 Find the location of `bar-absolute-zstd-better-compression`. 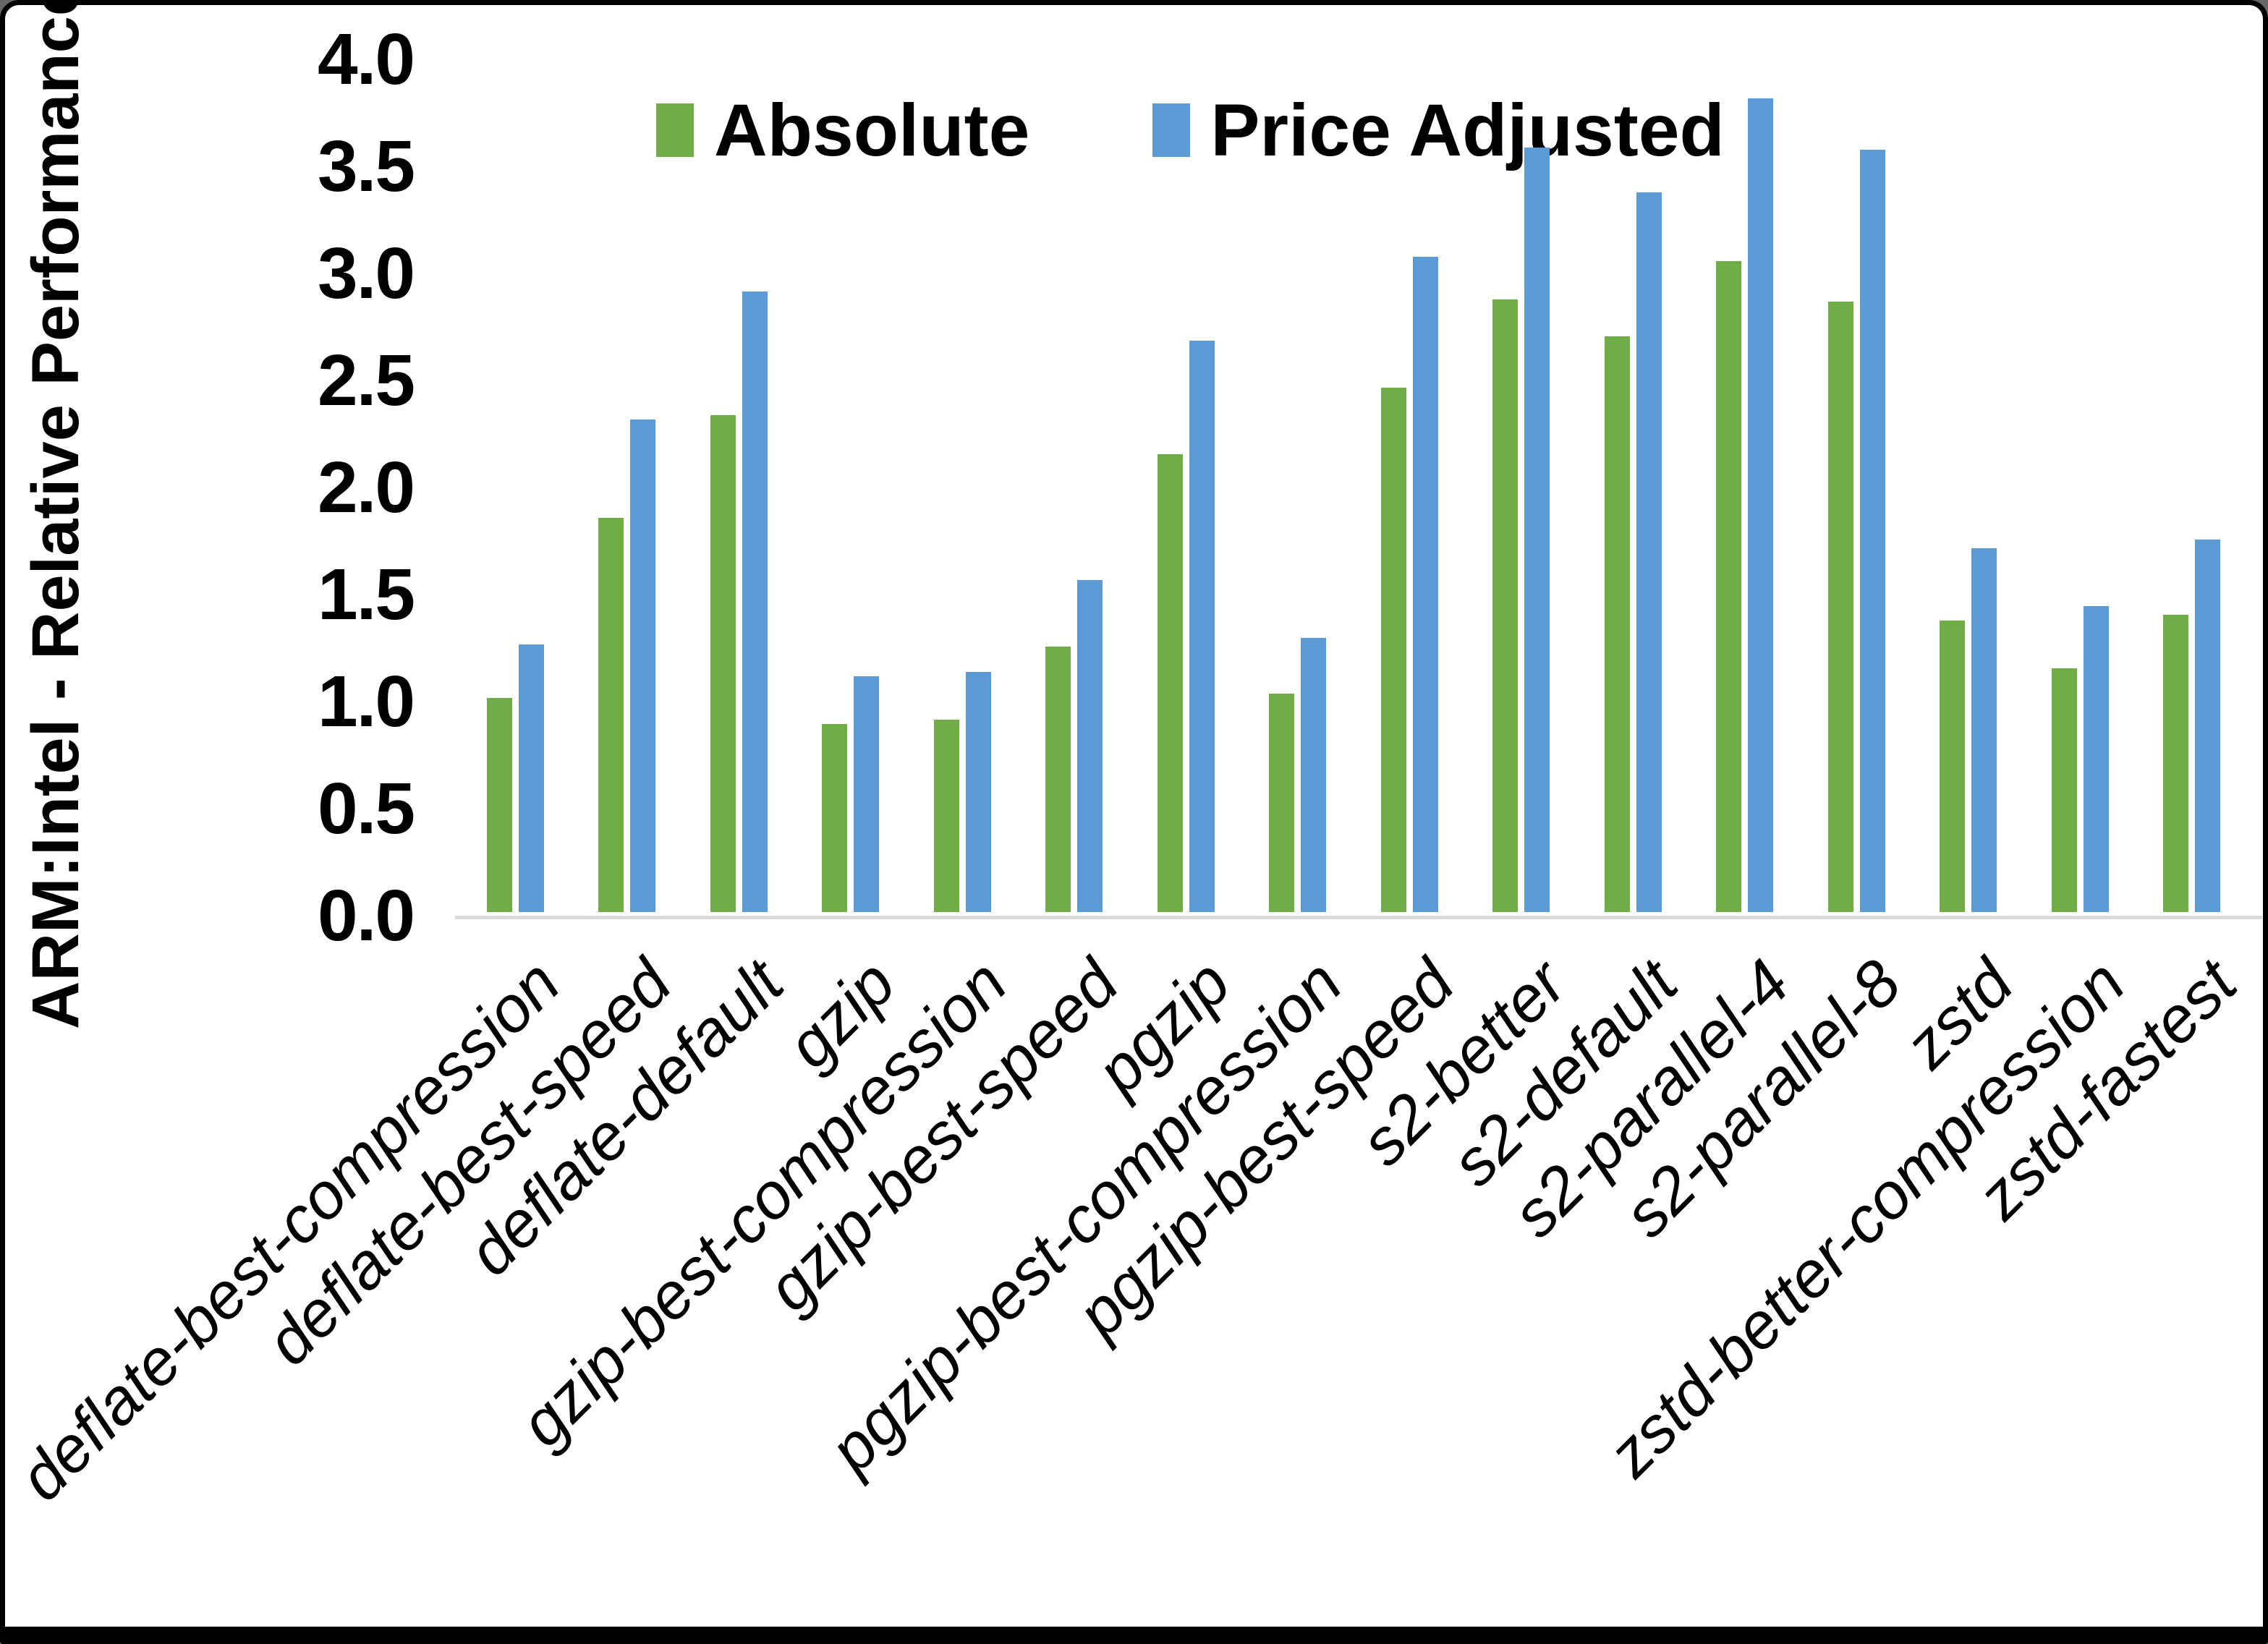

bar-absolute-zstd-better-compression is located at coordinates (2064, 790).